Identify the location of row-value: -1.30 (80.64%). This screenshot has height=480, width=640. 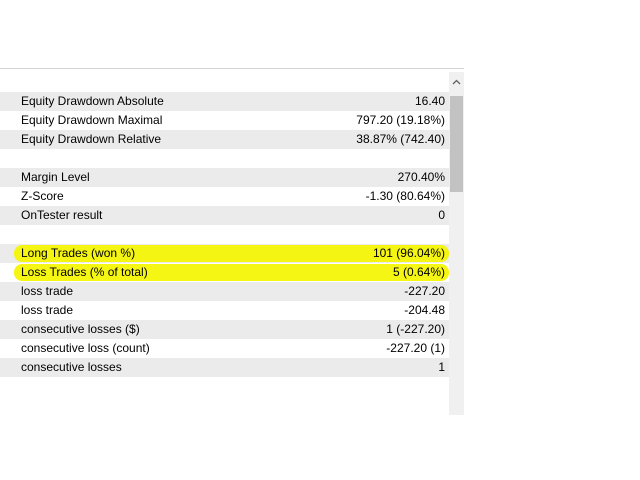
(405, 196).